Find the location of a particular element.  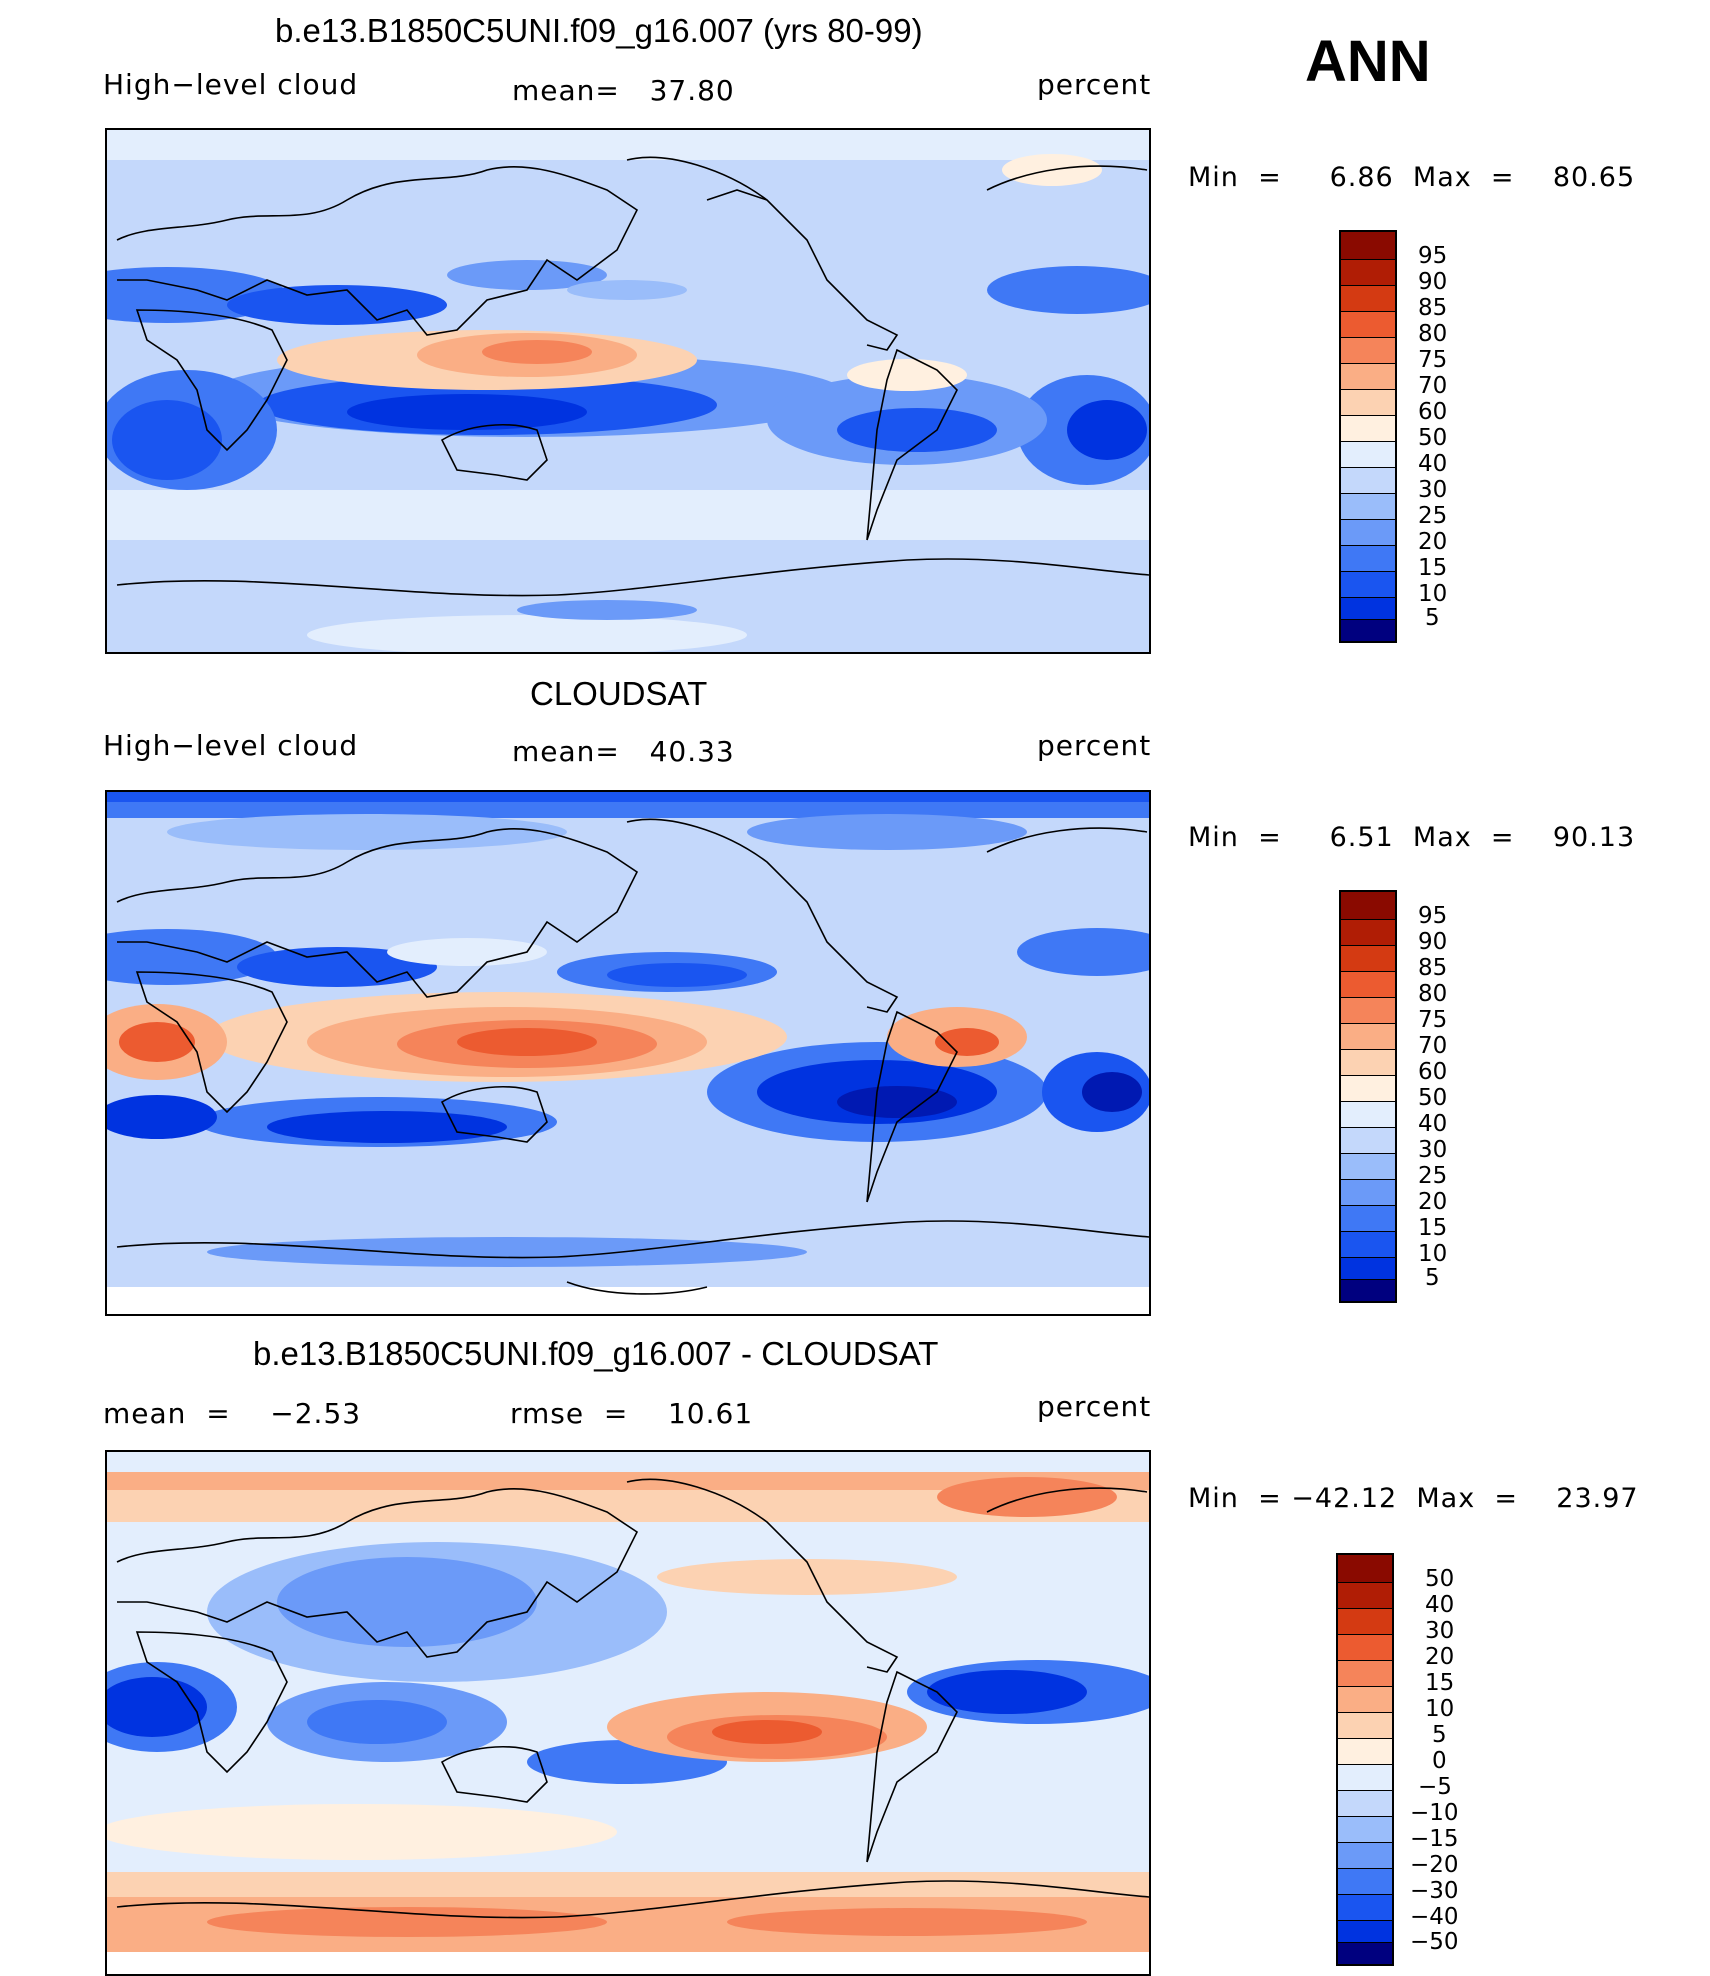

panel-1-colorbar is located at coordinates (1368, 436).